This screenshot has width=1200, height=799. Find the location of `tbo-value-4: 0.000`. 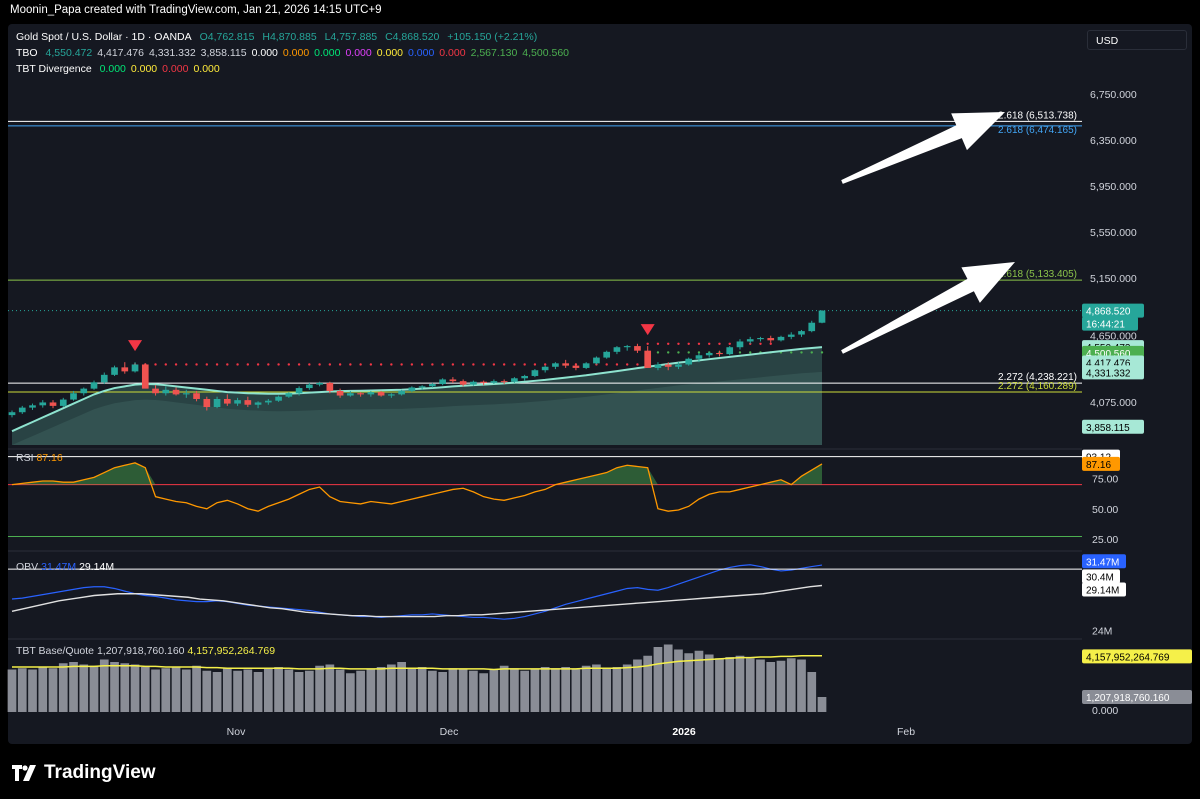

tbo-value-4: 0.000 is located at coordinates (264, 53).